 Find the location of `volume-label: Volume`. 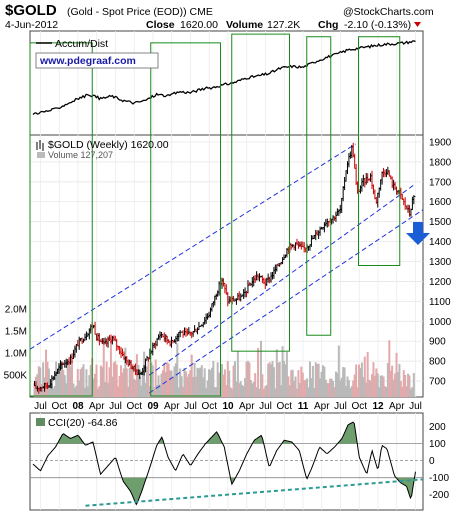

volume-label: Volume is located at coordinates (244, 25).